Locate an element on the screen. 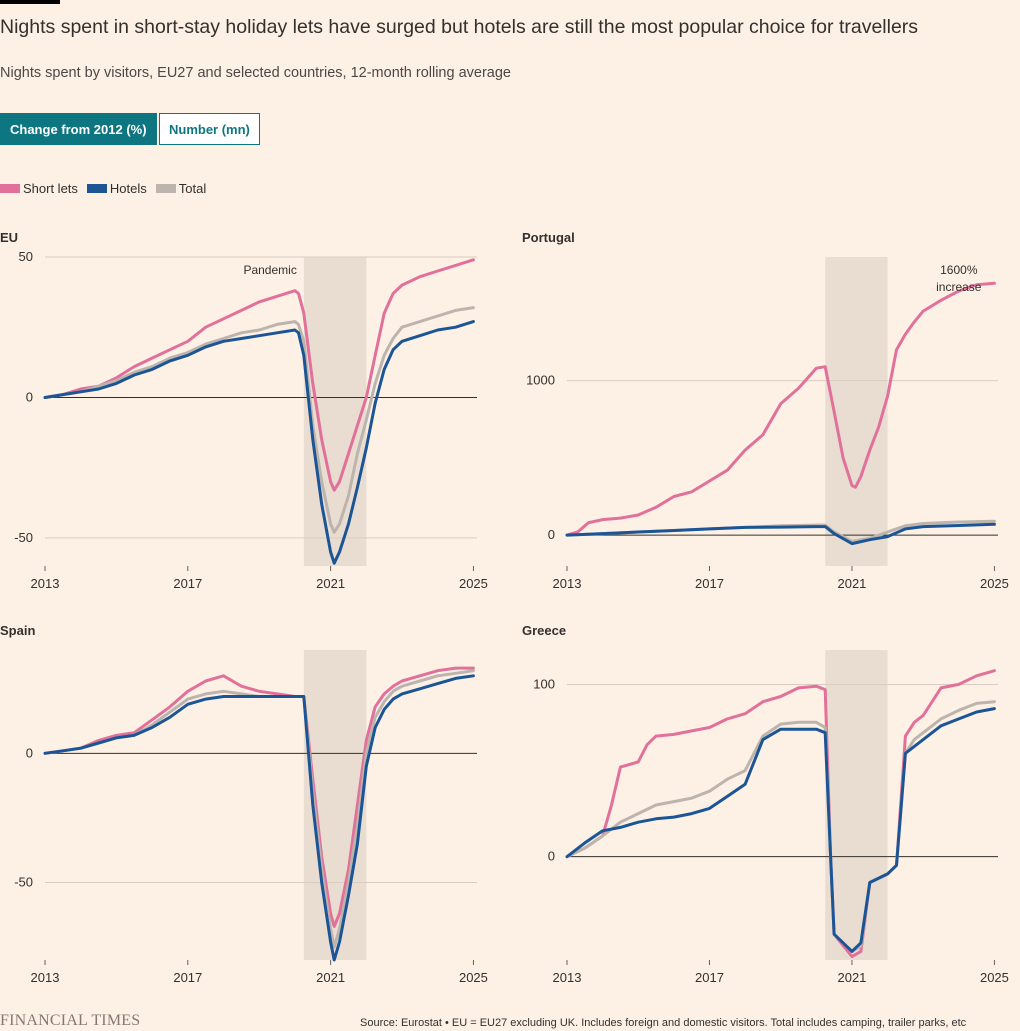 This screenshot has height=1031, width=1020. spain-series-line-total is located at coordinates (259, 809).